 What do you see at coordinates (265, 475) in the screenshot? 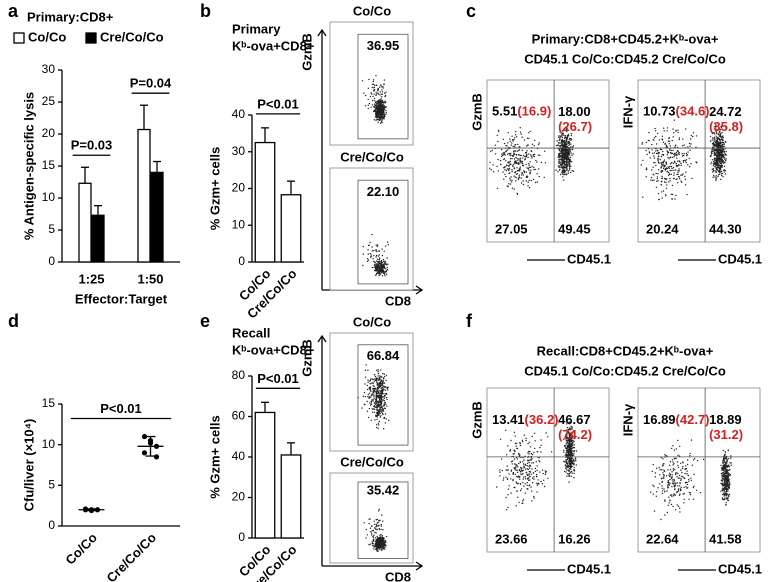
I see `bar` at bounding box center [265, 475].